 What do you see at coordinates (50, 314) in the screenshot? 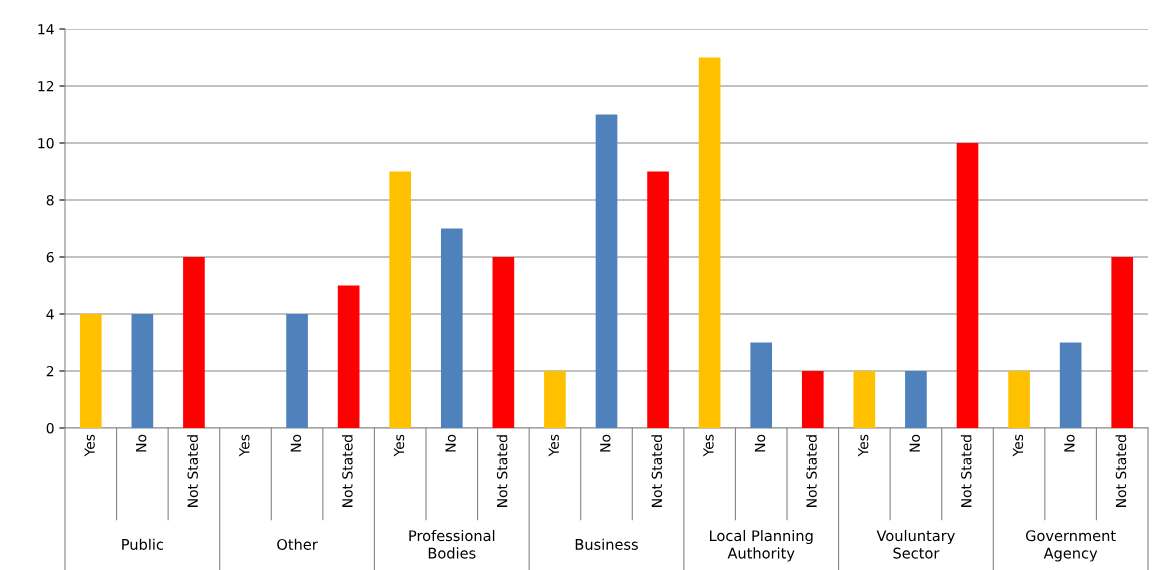
I see `y-tick-label: 4` at bounding box center [50, 314].